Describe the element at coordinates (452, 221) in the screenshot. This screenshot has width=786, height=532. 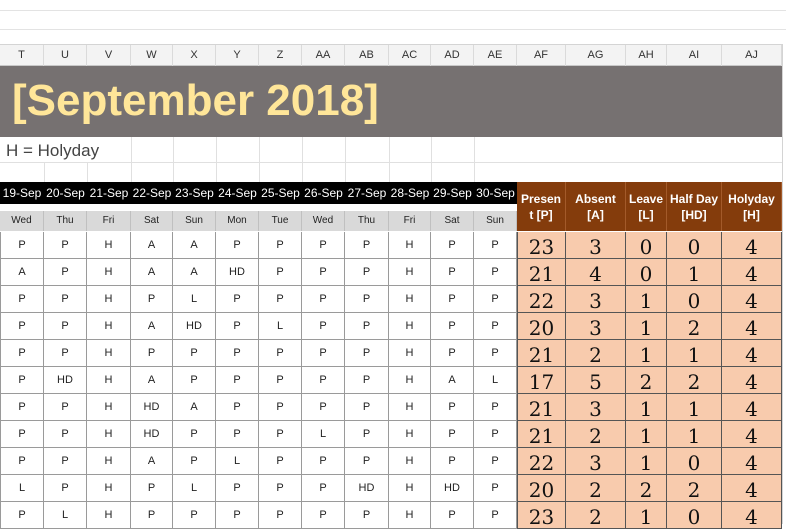
I see `weekday-header: Sat` at that location.